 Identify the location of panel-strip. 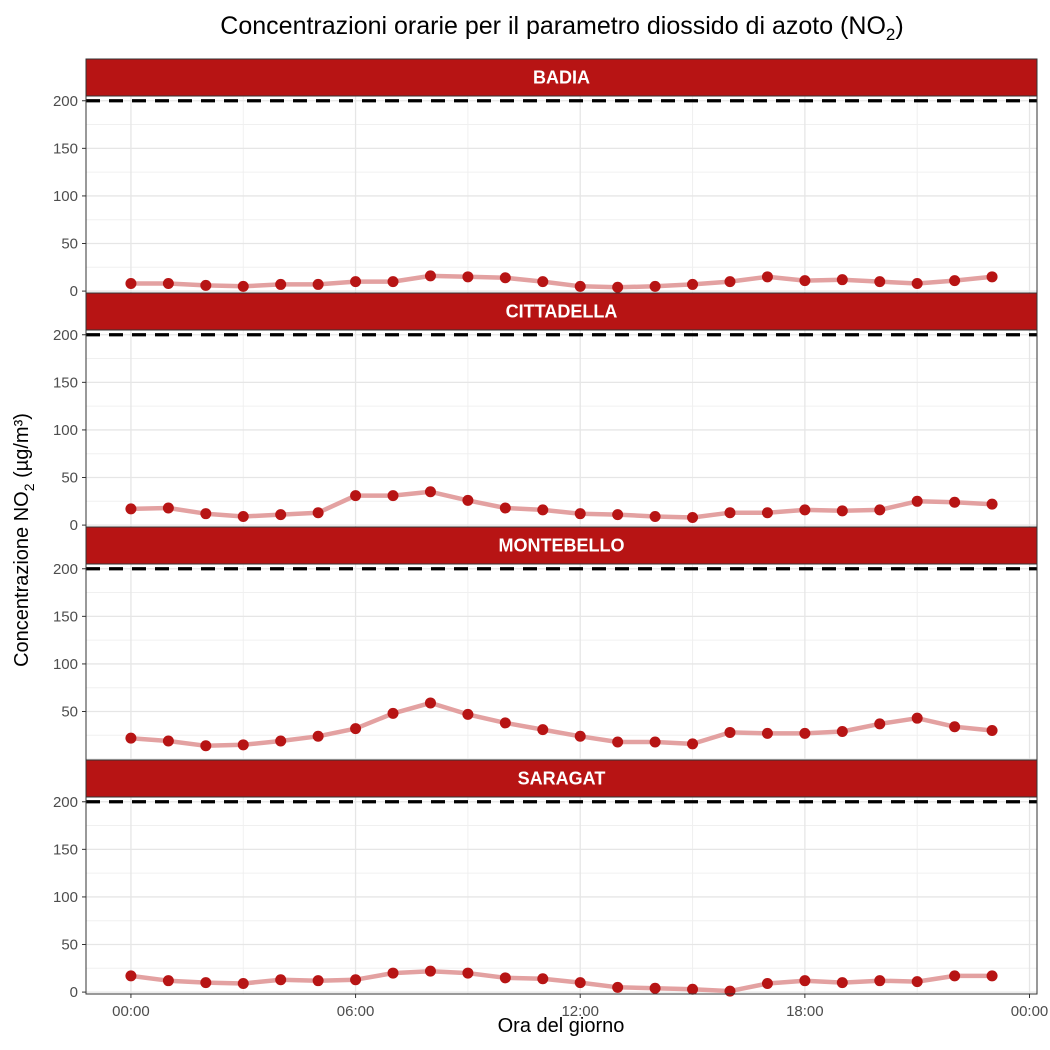
(561, 311).